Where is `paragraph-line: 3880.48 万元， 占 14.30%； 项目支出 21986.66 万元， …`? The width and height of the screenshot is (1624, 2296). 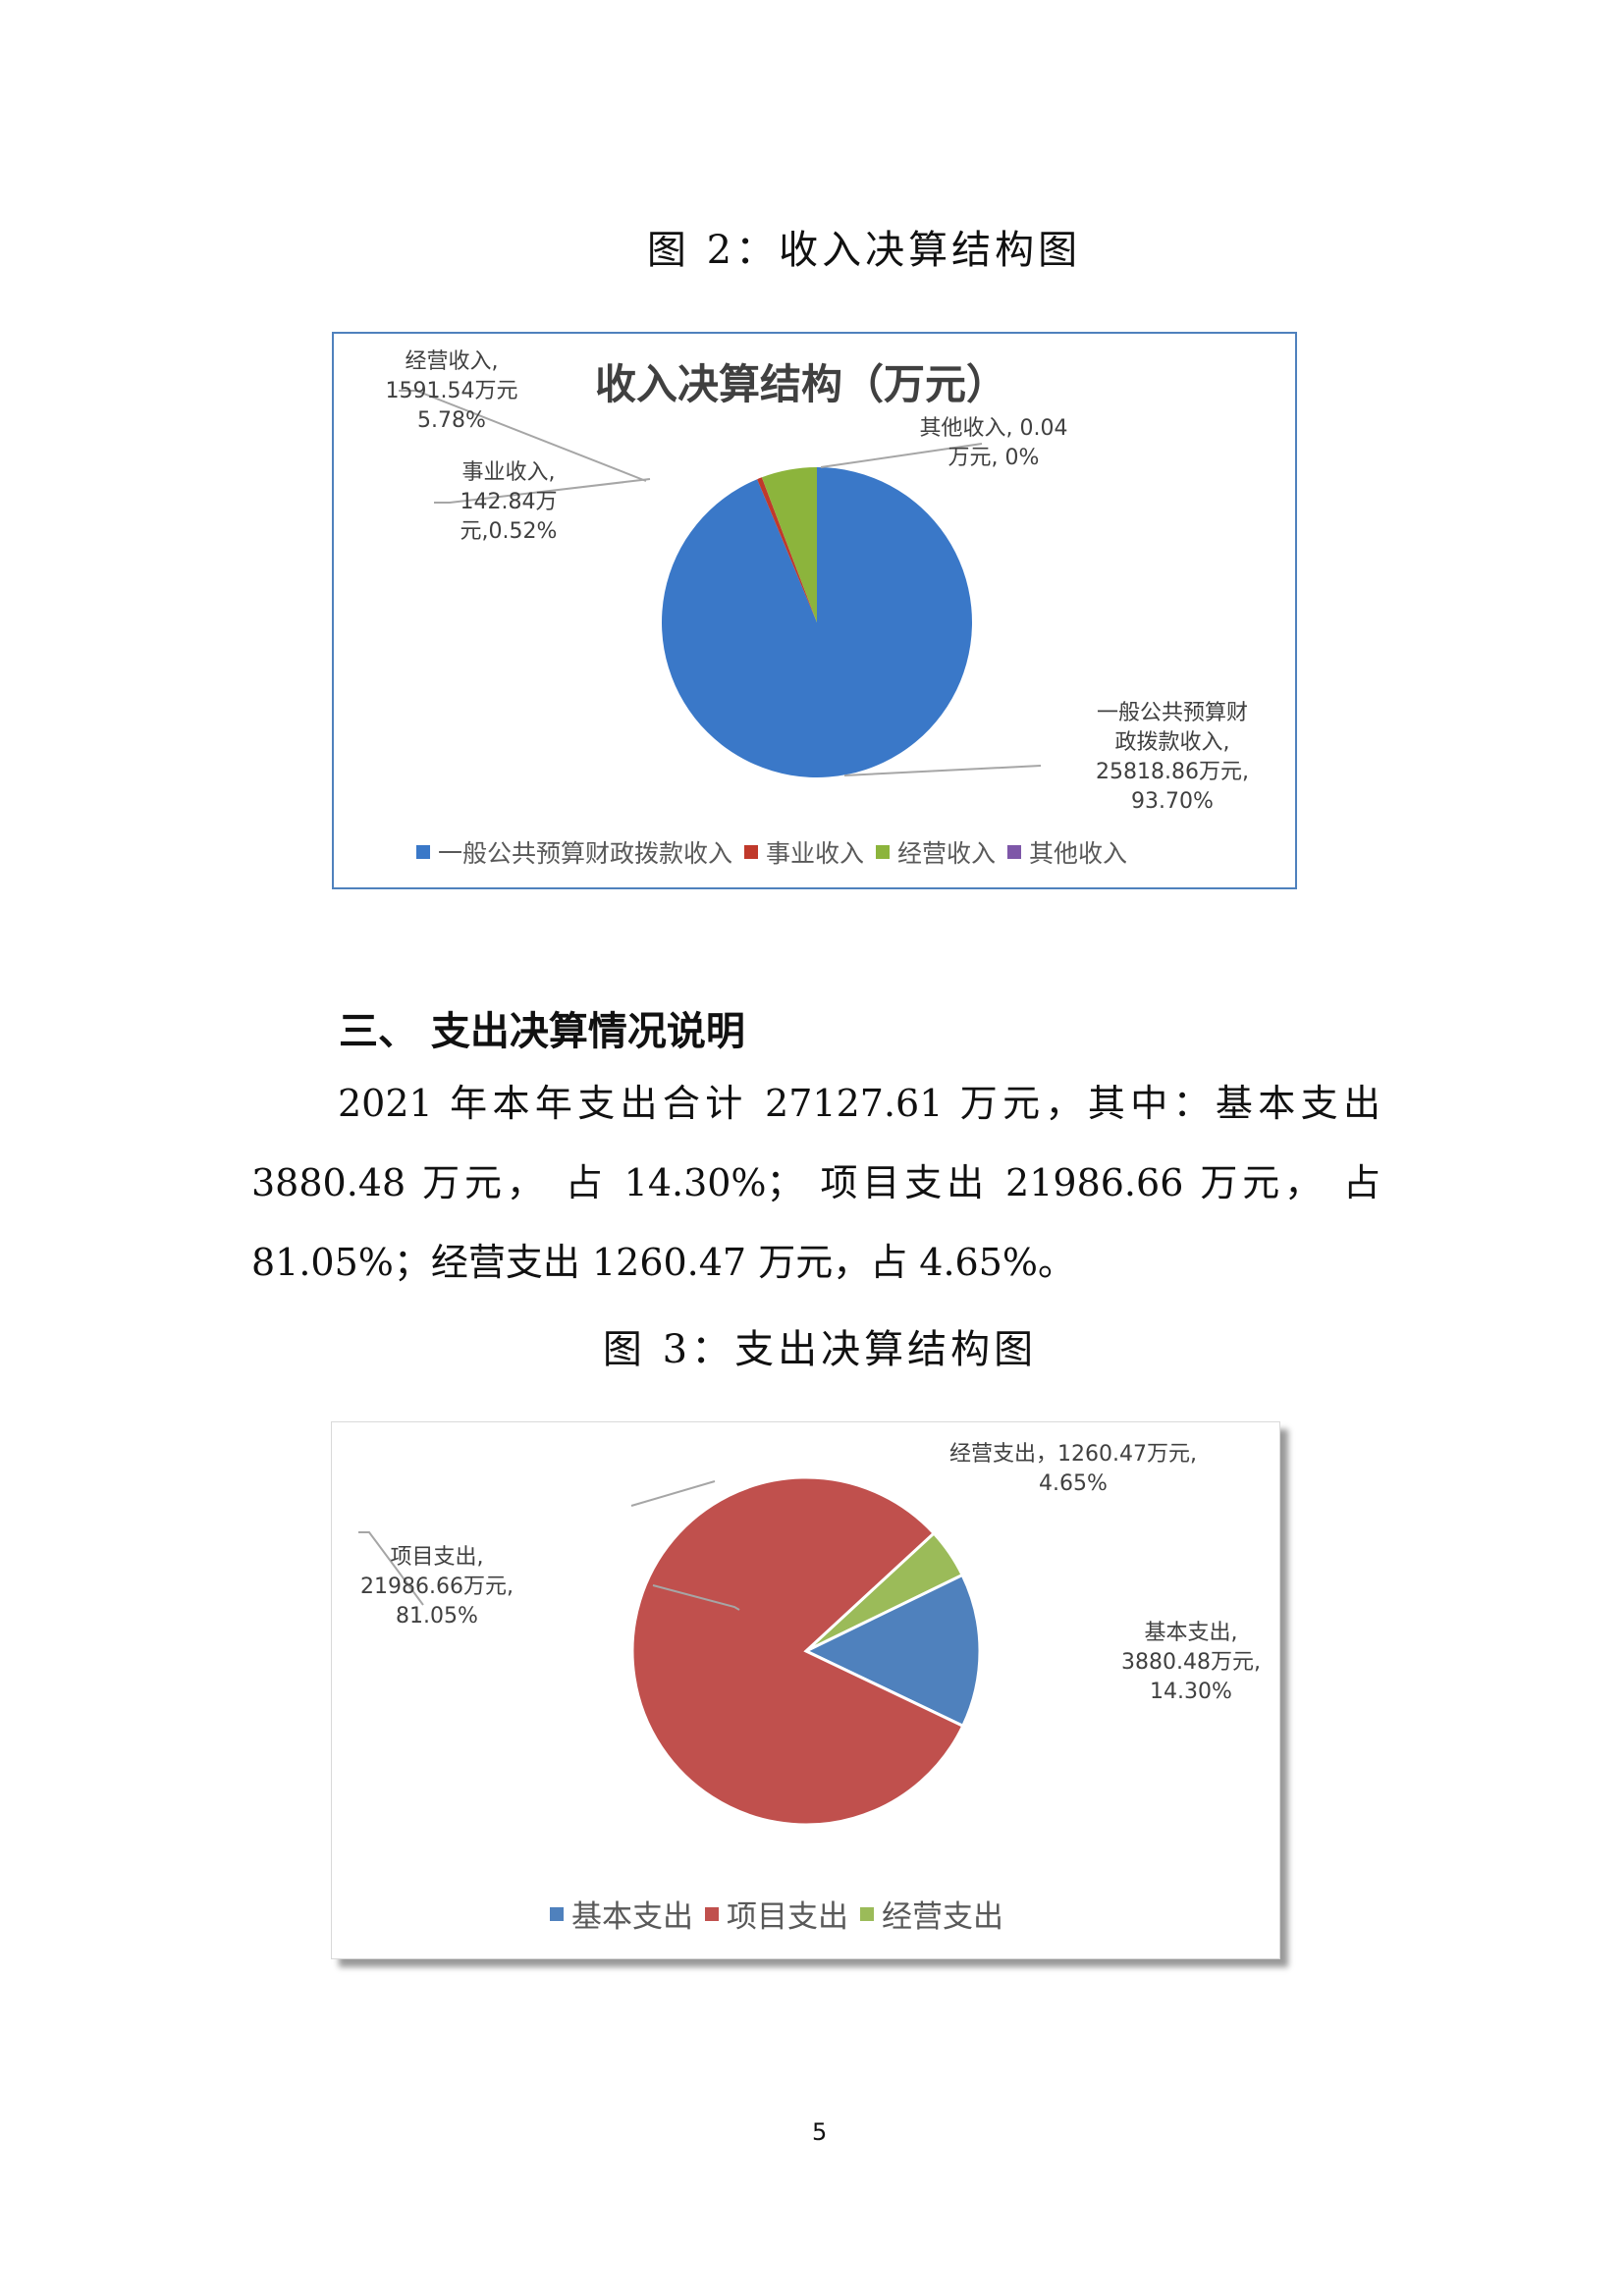
paragraph-line: 3880.48 万元， 占 14.30%； 项目支出 21986.66 万元， … is located at coordinates (815, 1182).